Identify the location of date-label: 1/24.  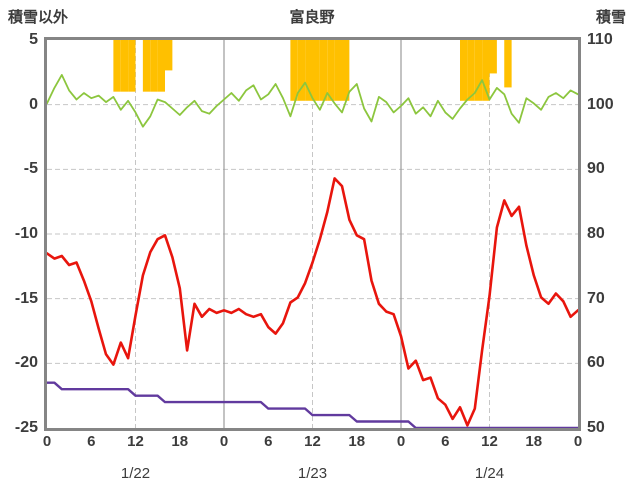
(489, 473).